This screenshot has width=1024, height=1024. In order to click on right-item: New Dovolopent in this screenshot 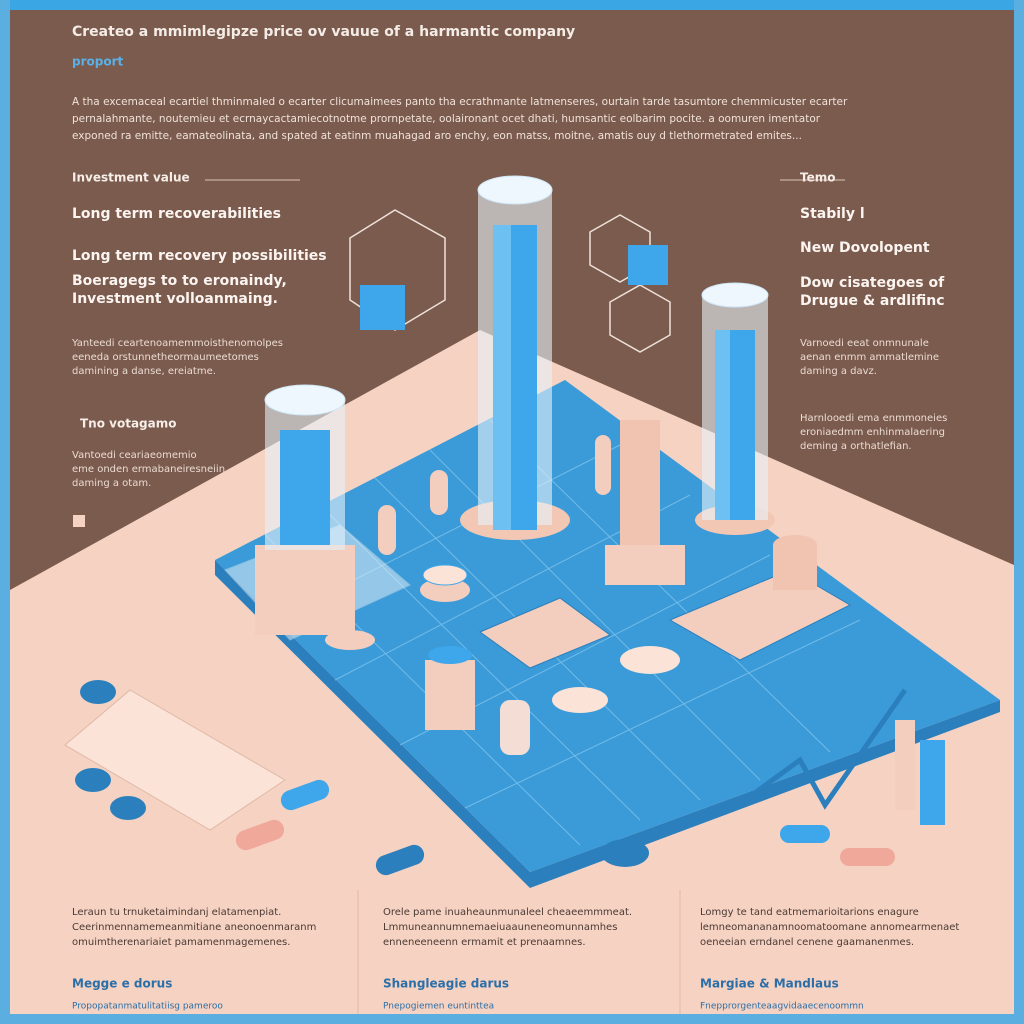, I will do `click(865, 248)`.